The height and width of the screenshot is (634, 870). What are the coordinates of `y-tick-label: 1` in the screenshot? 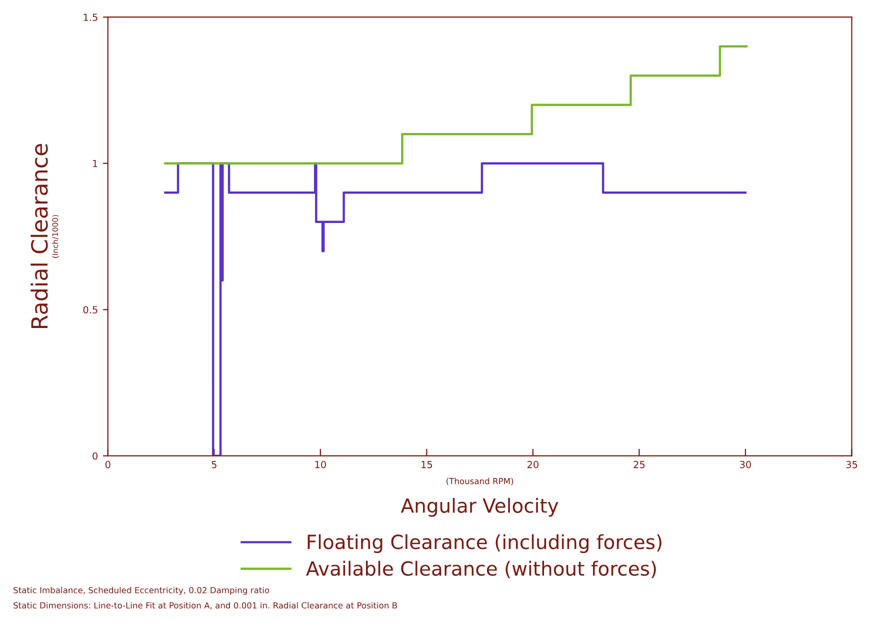 It's located at (95, 164).